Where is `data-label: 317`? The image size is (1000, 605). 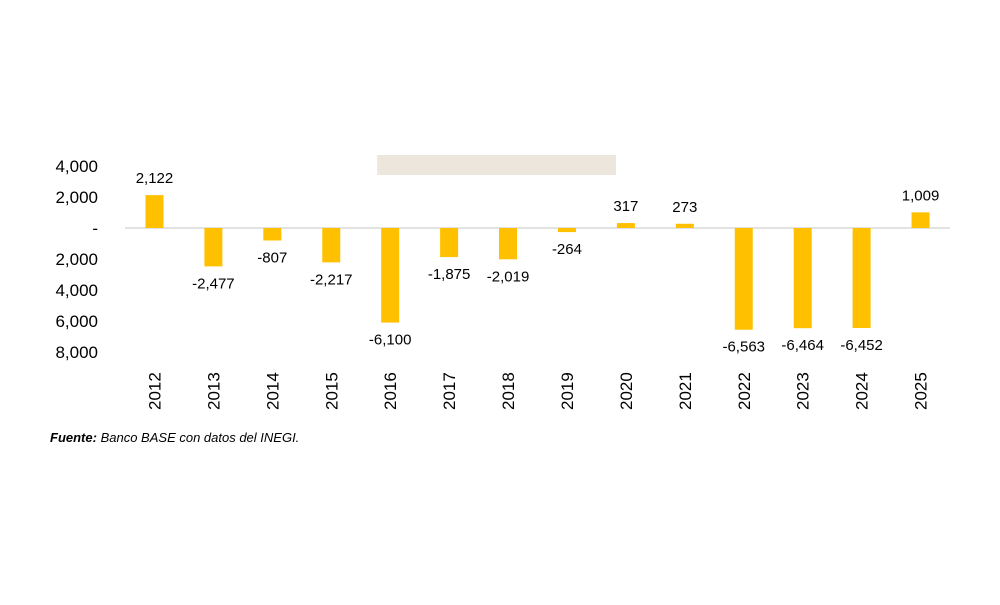
data-label: 317 is located at coordinates (625, 206).